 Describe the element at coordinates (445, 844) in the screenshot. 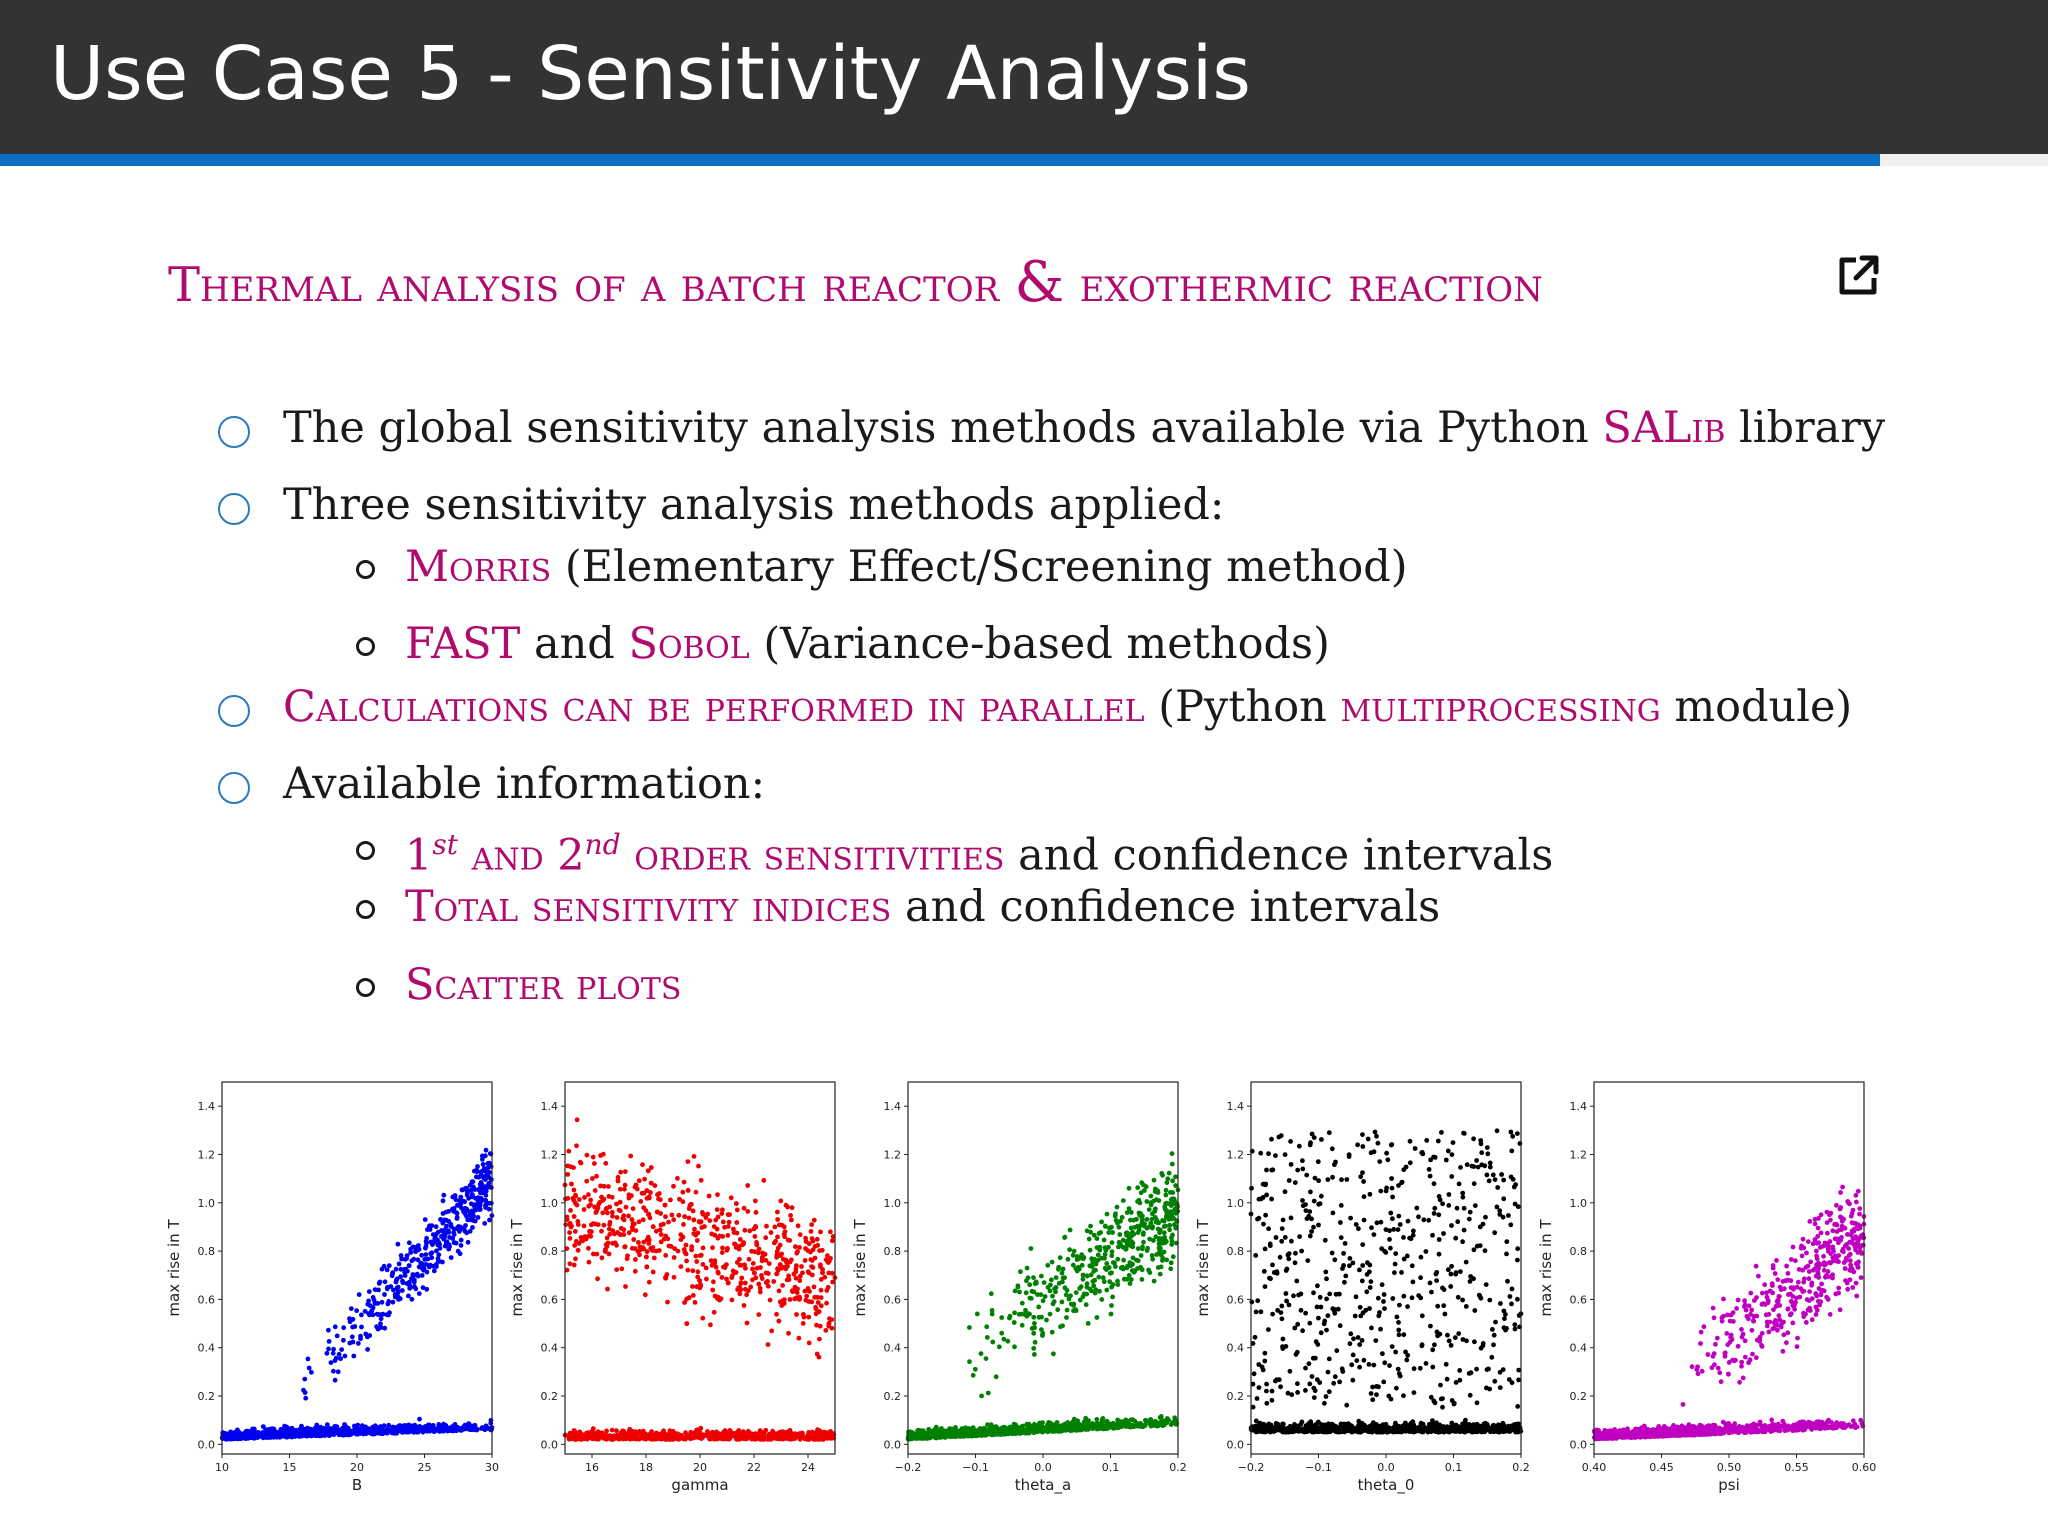

I see `first-order-sup: st` at that location.